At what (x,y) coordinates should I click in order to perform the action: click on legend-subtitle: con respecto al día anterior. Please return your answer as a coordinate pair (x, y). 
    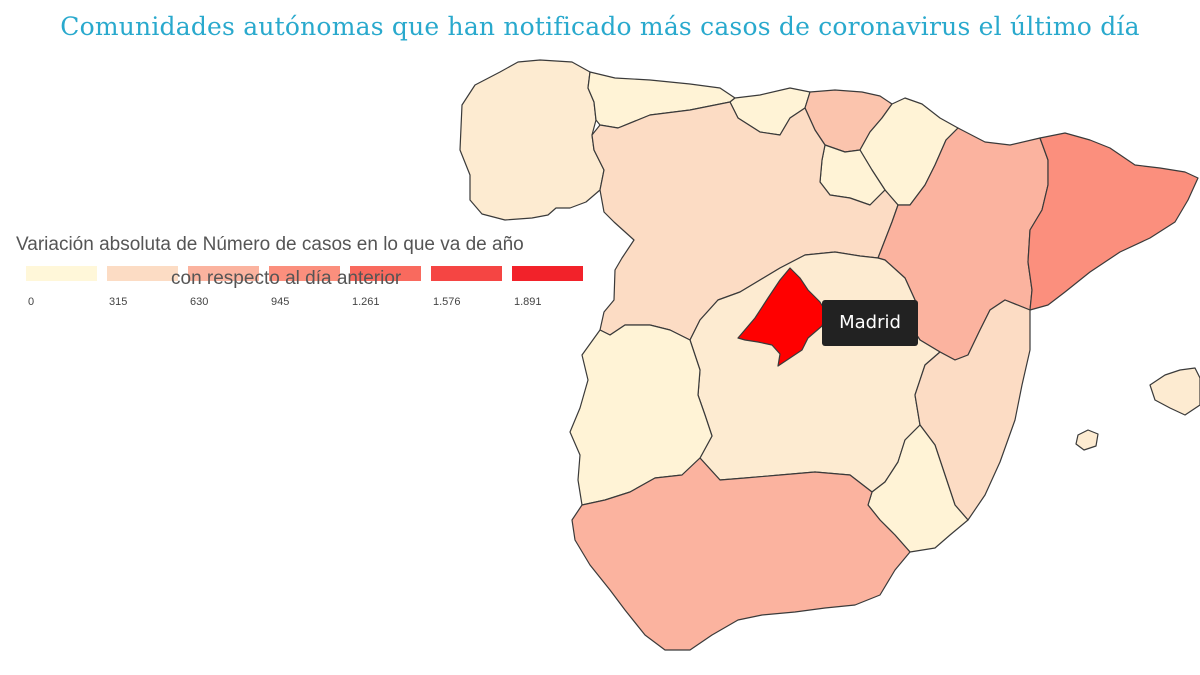
    Looking at the image, I should click on (286, 278).